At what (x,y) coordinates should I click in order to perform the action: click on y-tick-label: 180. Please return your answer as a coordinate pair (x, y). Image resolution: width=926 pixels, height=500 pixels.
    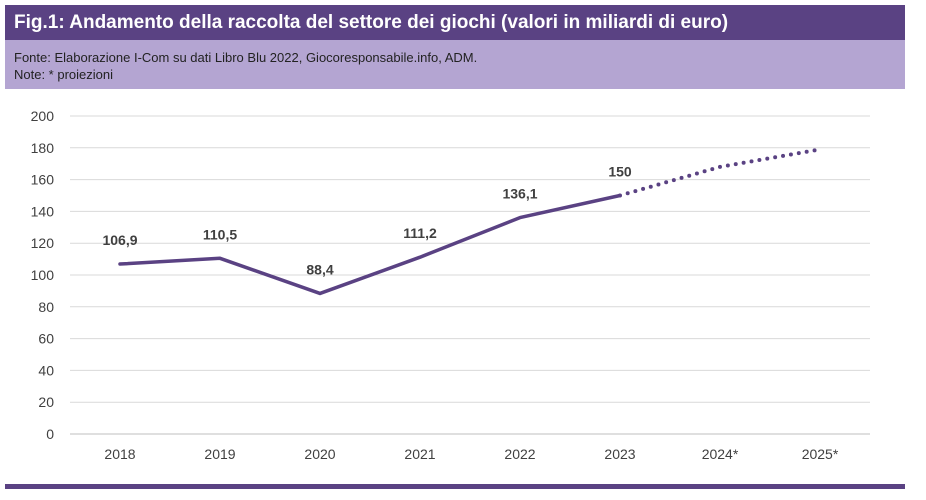
    Looking at the image, I should click on (43, 148).